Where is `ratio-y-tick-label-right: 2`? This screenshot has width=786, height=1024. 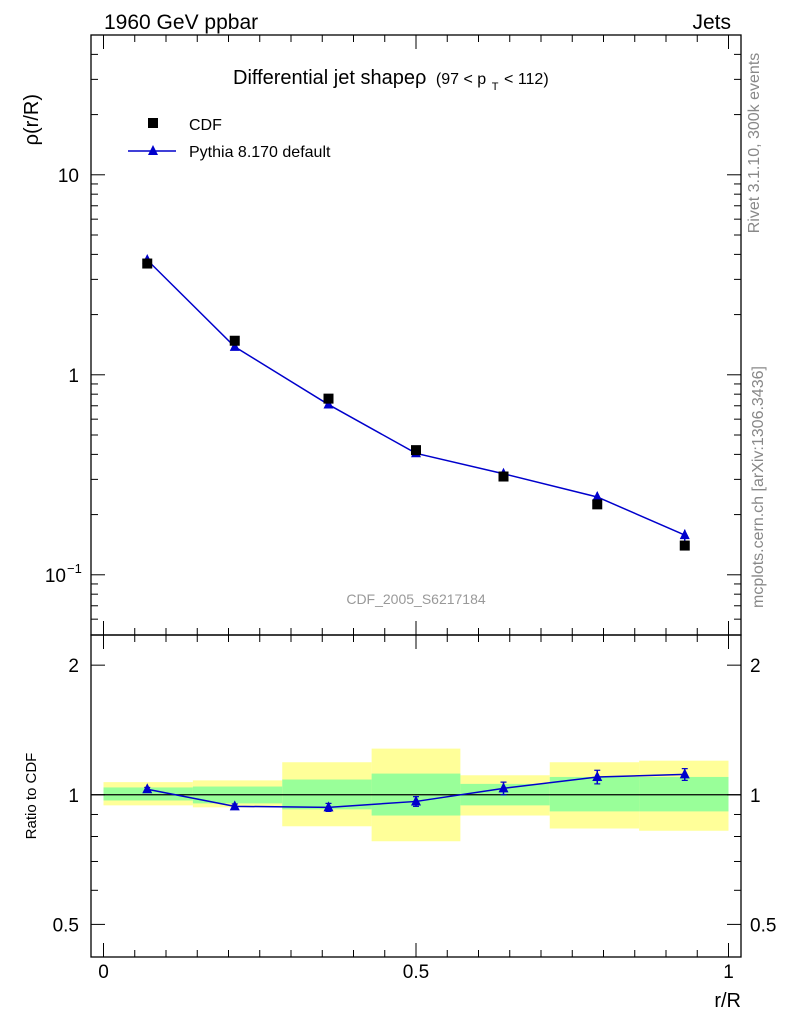 ratio-y-tick-label-right: 2 is located at coordinates (755, 666).